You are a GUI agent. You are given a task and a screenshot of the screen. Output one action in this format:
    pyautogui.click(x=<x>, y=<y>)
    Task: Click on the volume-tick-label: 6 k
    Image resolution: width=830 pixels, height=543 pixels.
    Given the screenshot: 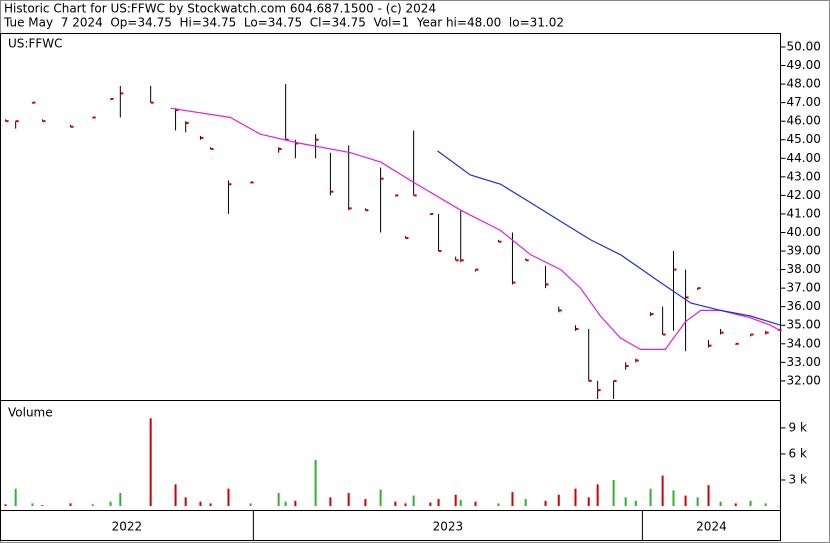 What is the action you would take?
    pyautogui.click(x=798, y=453)
    